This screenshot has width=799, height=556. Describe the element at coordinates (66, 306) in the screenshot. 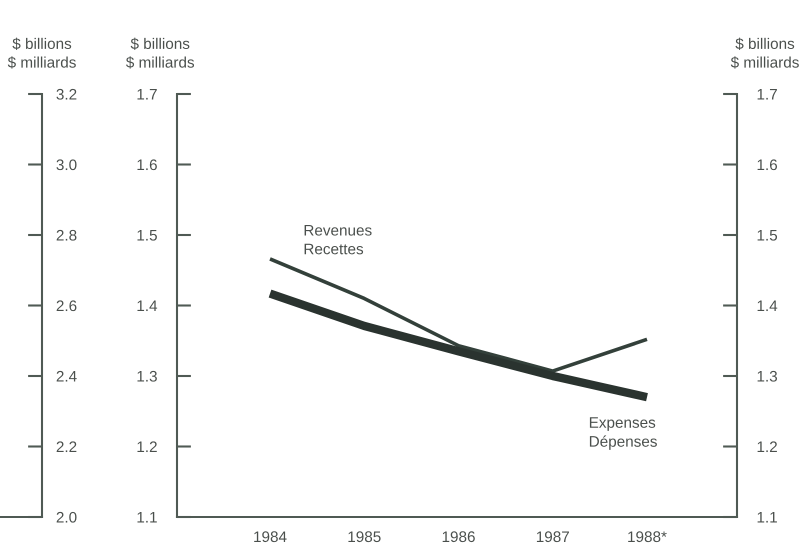

I see `y3-tick-label: 2.6` at that location.